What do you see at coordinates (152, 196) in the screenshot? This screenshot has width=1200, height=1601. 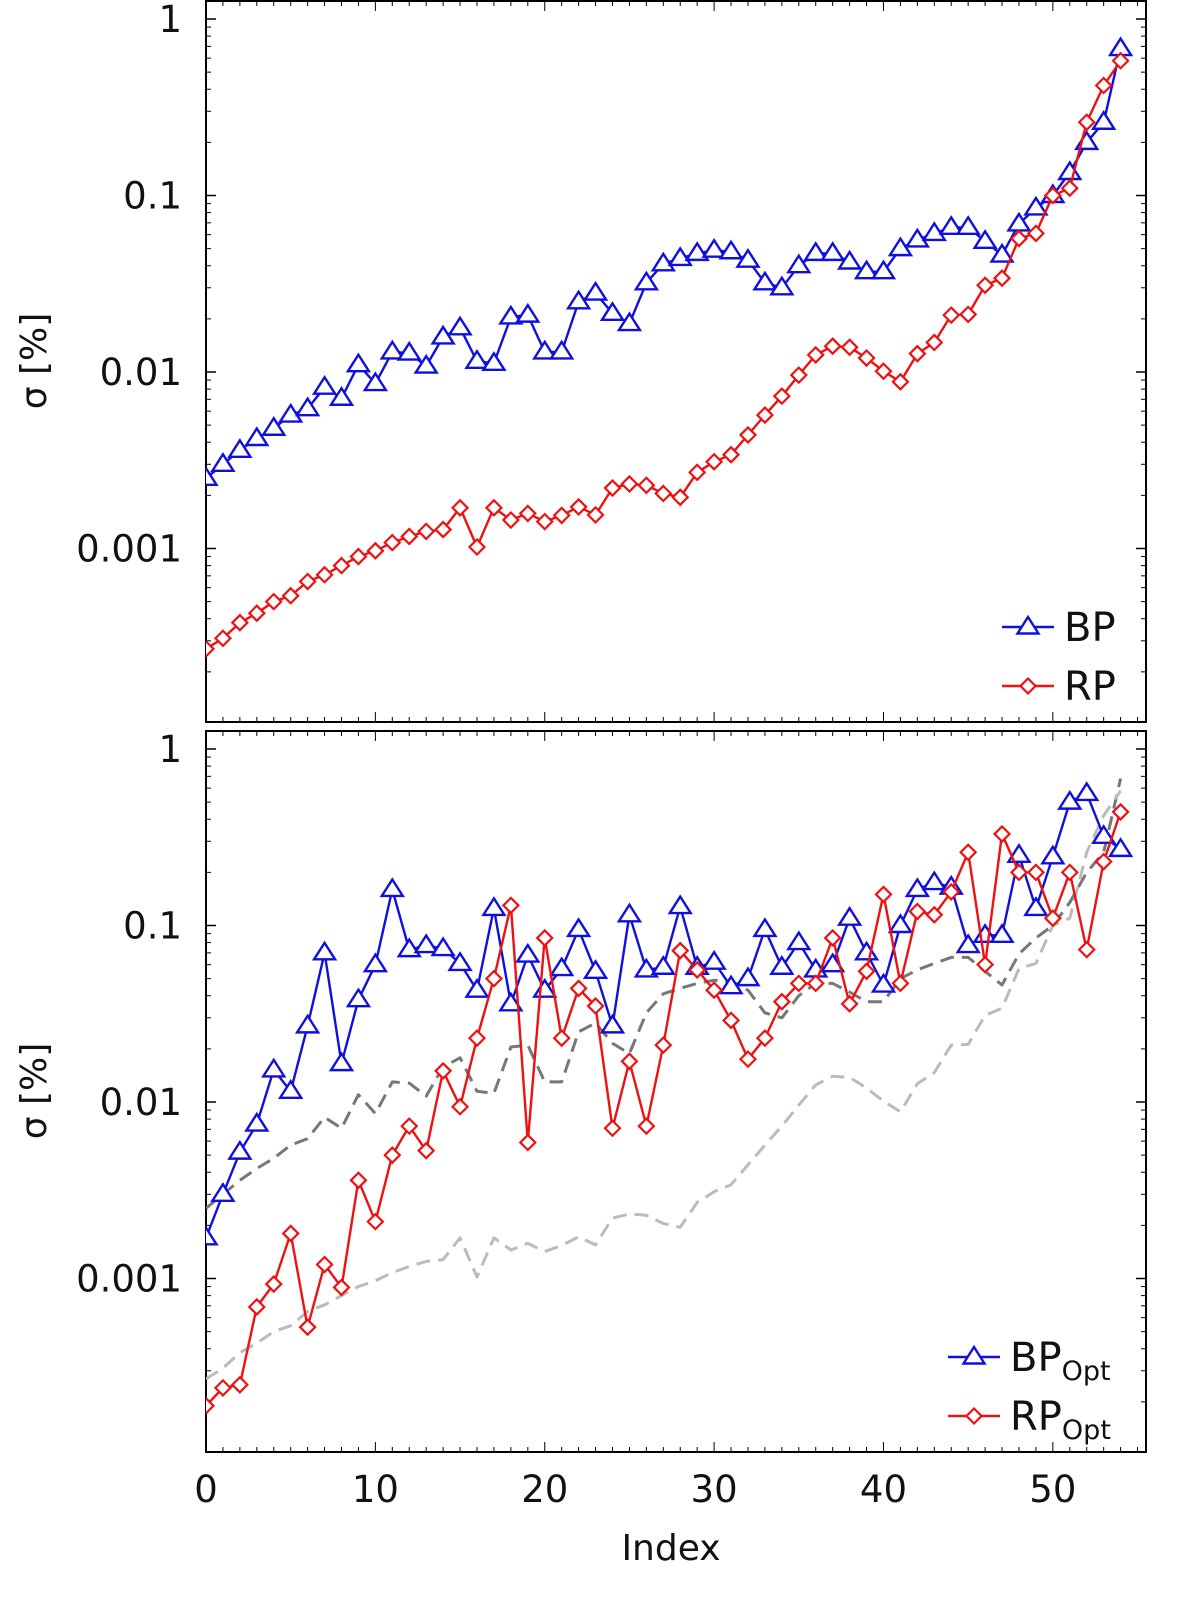 I see `y-tick-label: 0.1` at bounding box center [152, 196].